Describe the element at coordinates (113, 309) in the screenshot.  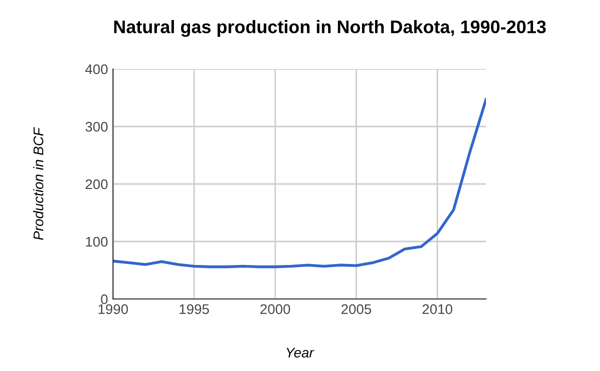
I see `x-tick-label: 1990` at that location.